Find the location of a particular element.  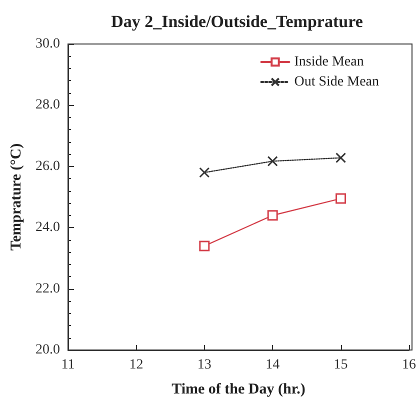

y-tick-label: 30.0 is located at coordinates (48, 44).